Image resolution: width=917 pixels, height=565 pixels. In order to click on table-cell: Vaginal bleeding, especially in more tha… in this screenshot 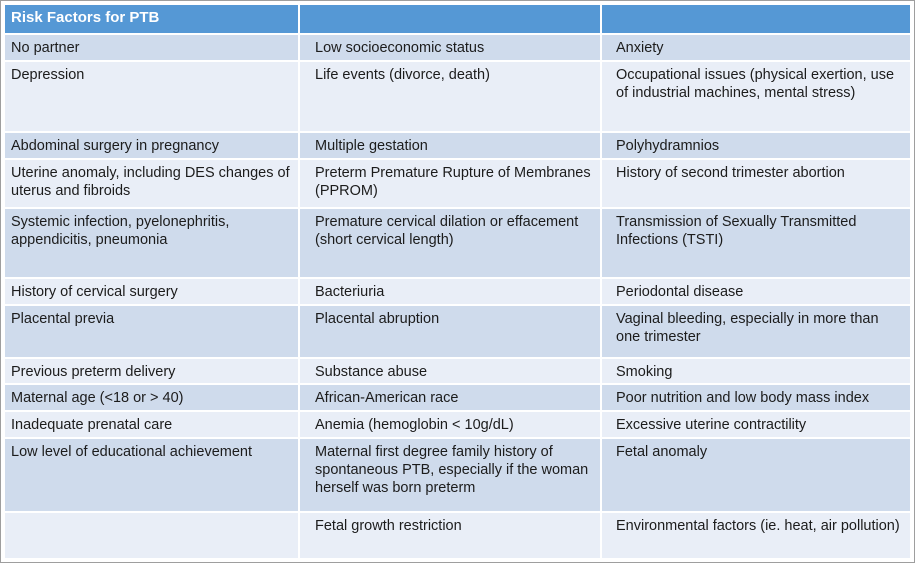, I will do `click(756, 331)`.